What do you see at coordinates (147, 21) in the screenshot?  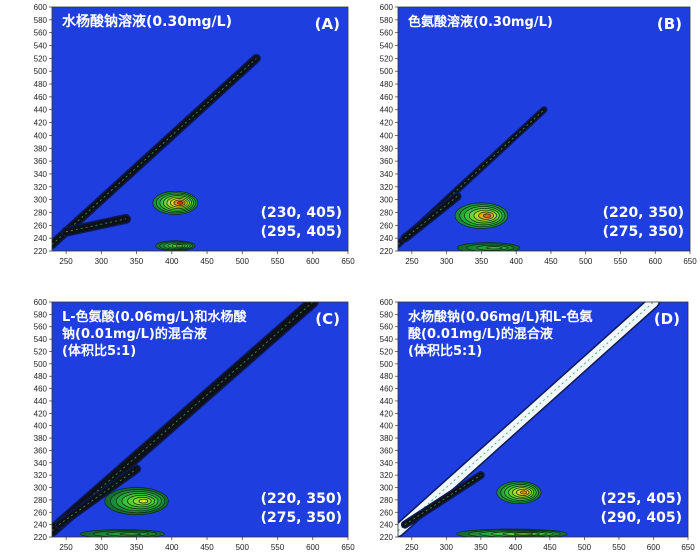 I see `panel-title: 水杨酸钠溶液(0.30mg/L)` at bounding box center [147, 21].